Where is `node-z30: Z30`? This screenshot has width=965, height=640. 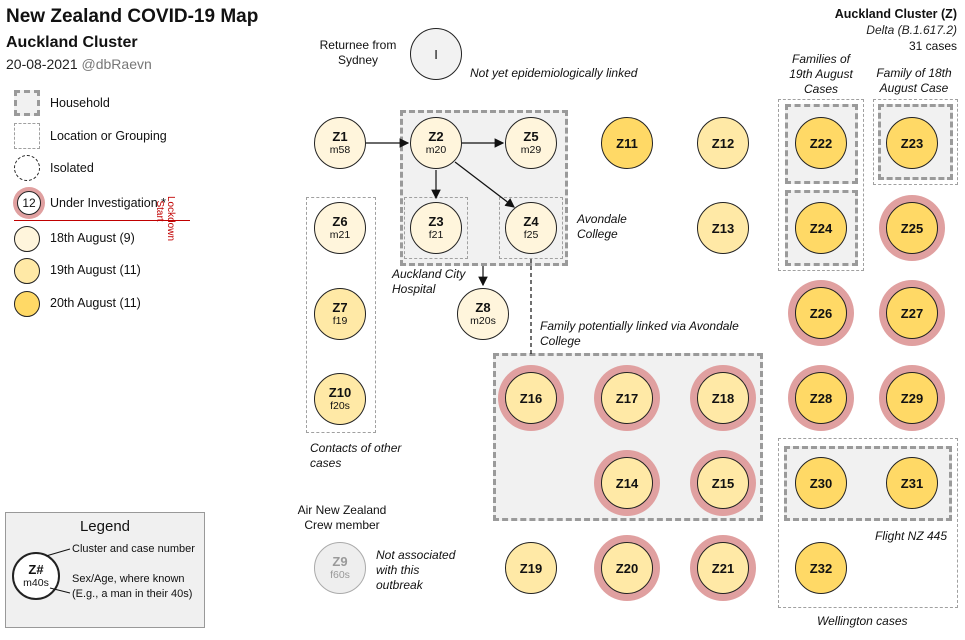 node-z30: Z30 is located at coordinates (821, 483).